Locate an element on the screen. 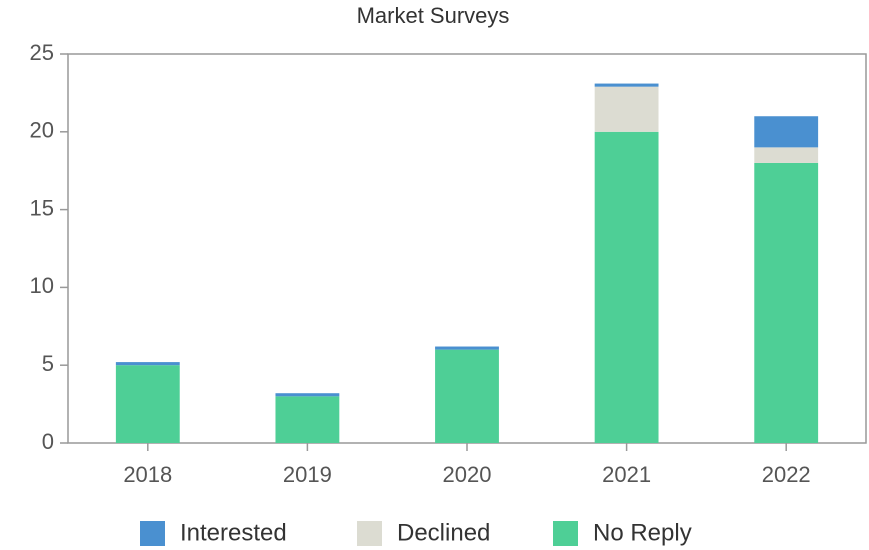 This screenshot has height=550, width=869. legend-label: Declined is located at coordinates (443, 532).